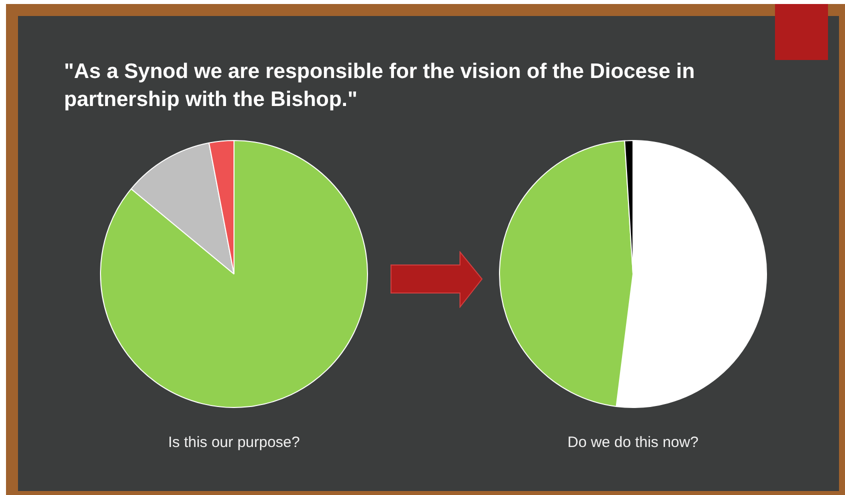  What do you see at coordinates (234, 442) in the screenshot?
I see `text: Is this our purpose?` at bounding box center [234, 442].